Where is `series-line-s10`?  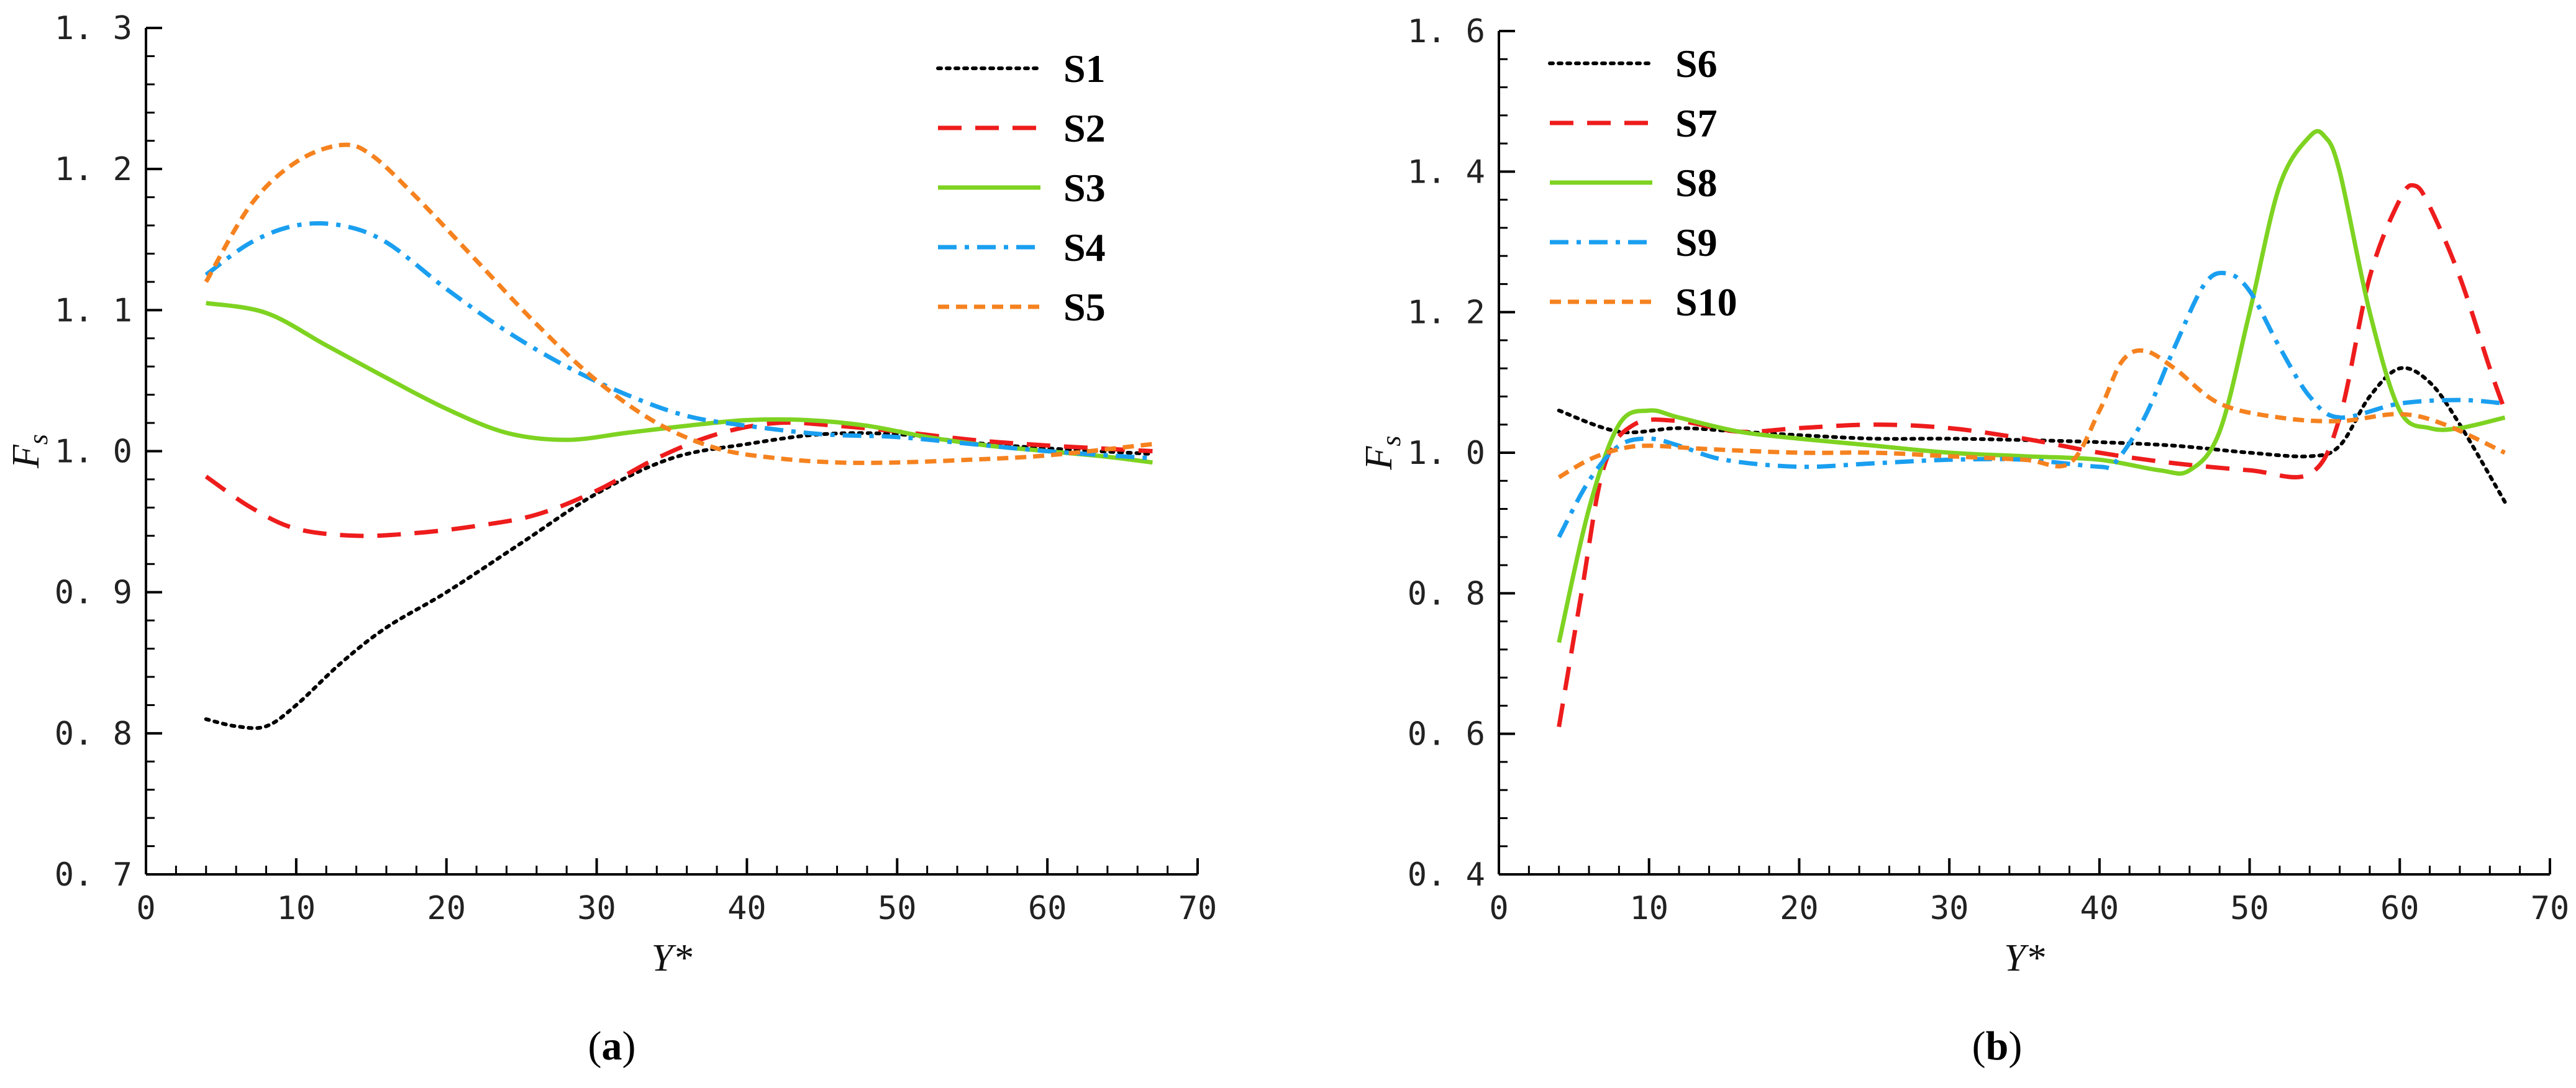
series-line-s10 is located at coordinates (2031, 413).